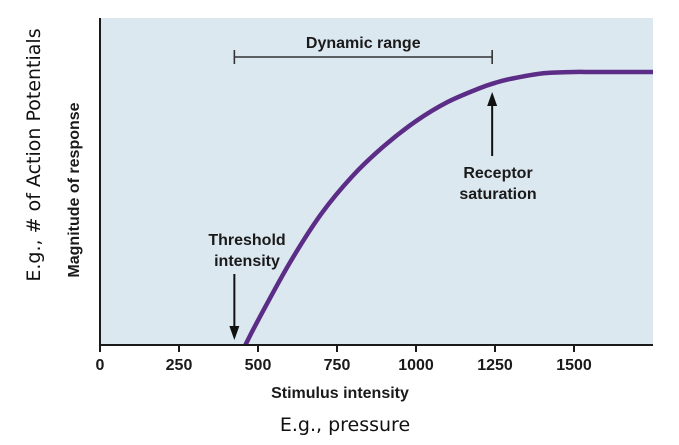 This screenshot has width=679, height=445. What do you see at coordinates (574, 365) in the screenshot?
I see `x-tick-label: 1500` at bounding box center [574, 365].